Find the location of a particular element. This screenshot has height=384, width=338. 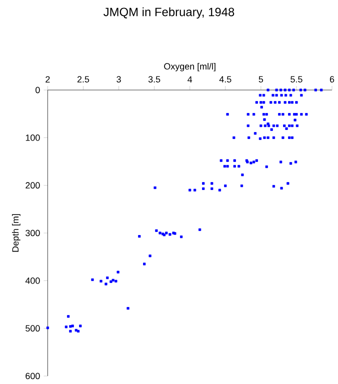

y-tick-label: 600 is located at coordinates (33, 376).